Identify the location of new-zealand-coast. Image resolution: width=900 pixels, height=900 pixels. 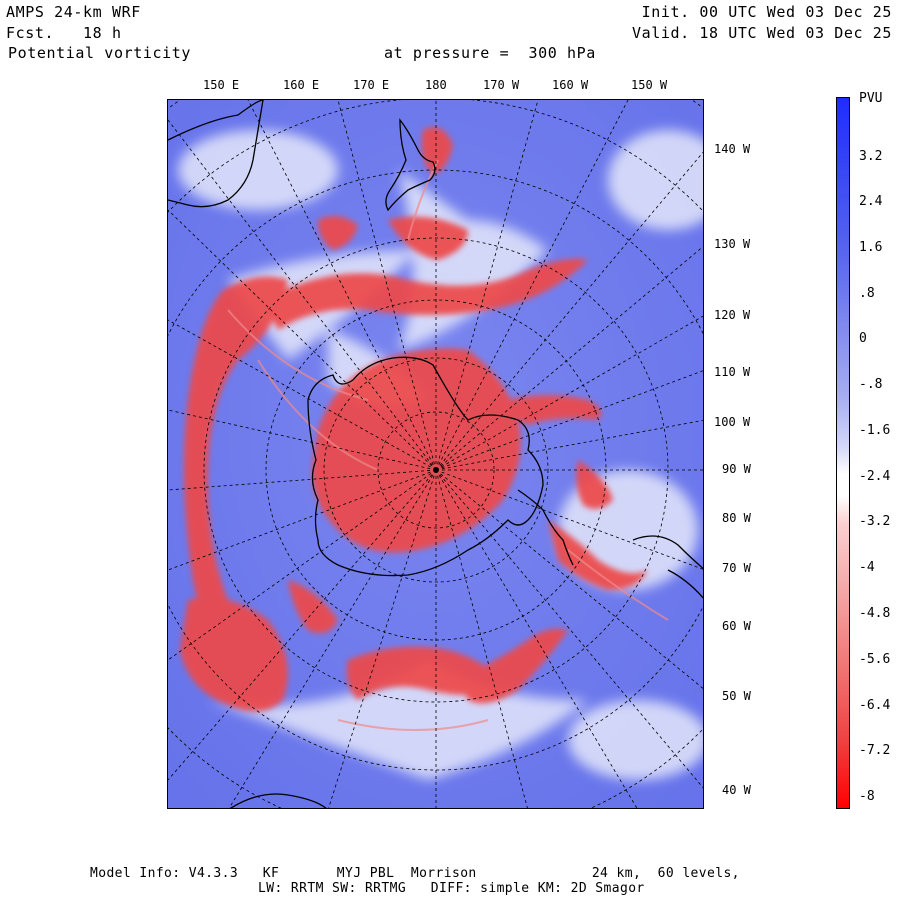
(410, 165).